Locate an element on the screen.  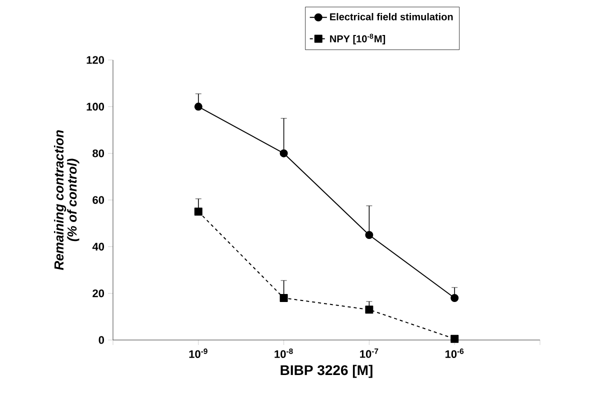
y-tick-label: 40 is located at coordinates (98, 246).